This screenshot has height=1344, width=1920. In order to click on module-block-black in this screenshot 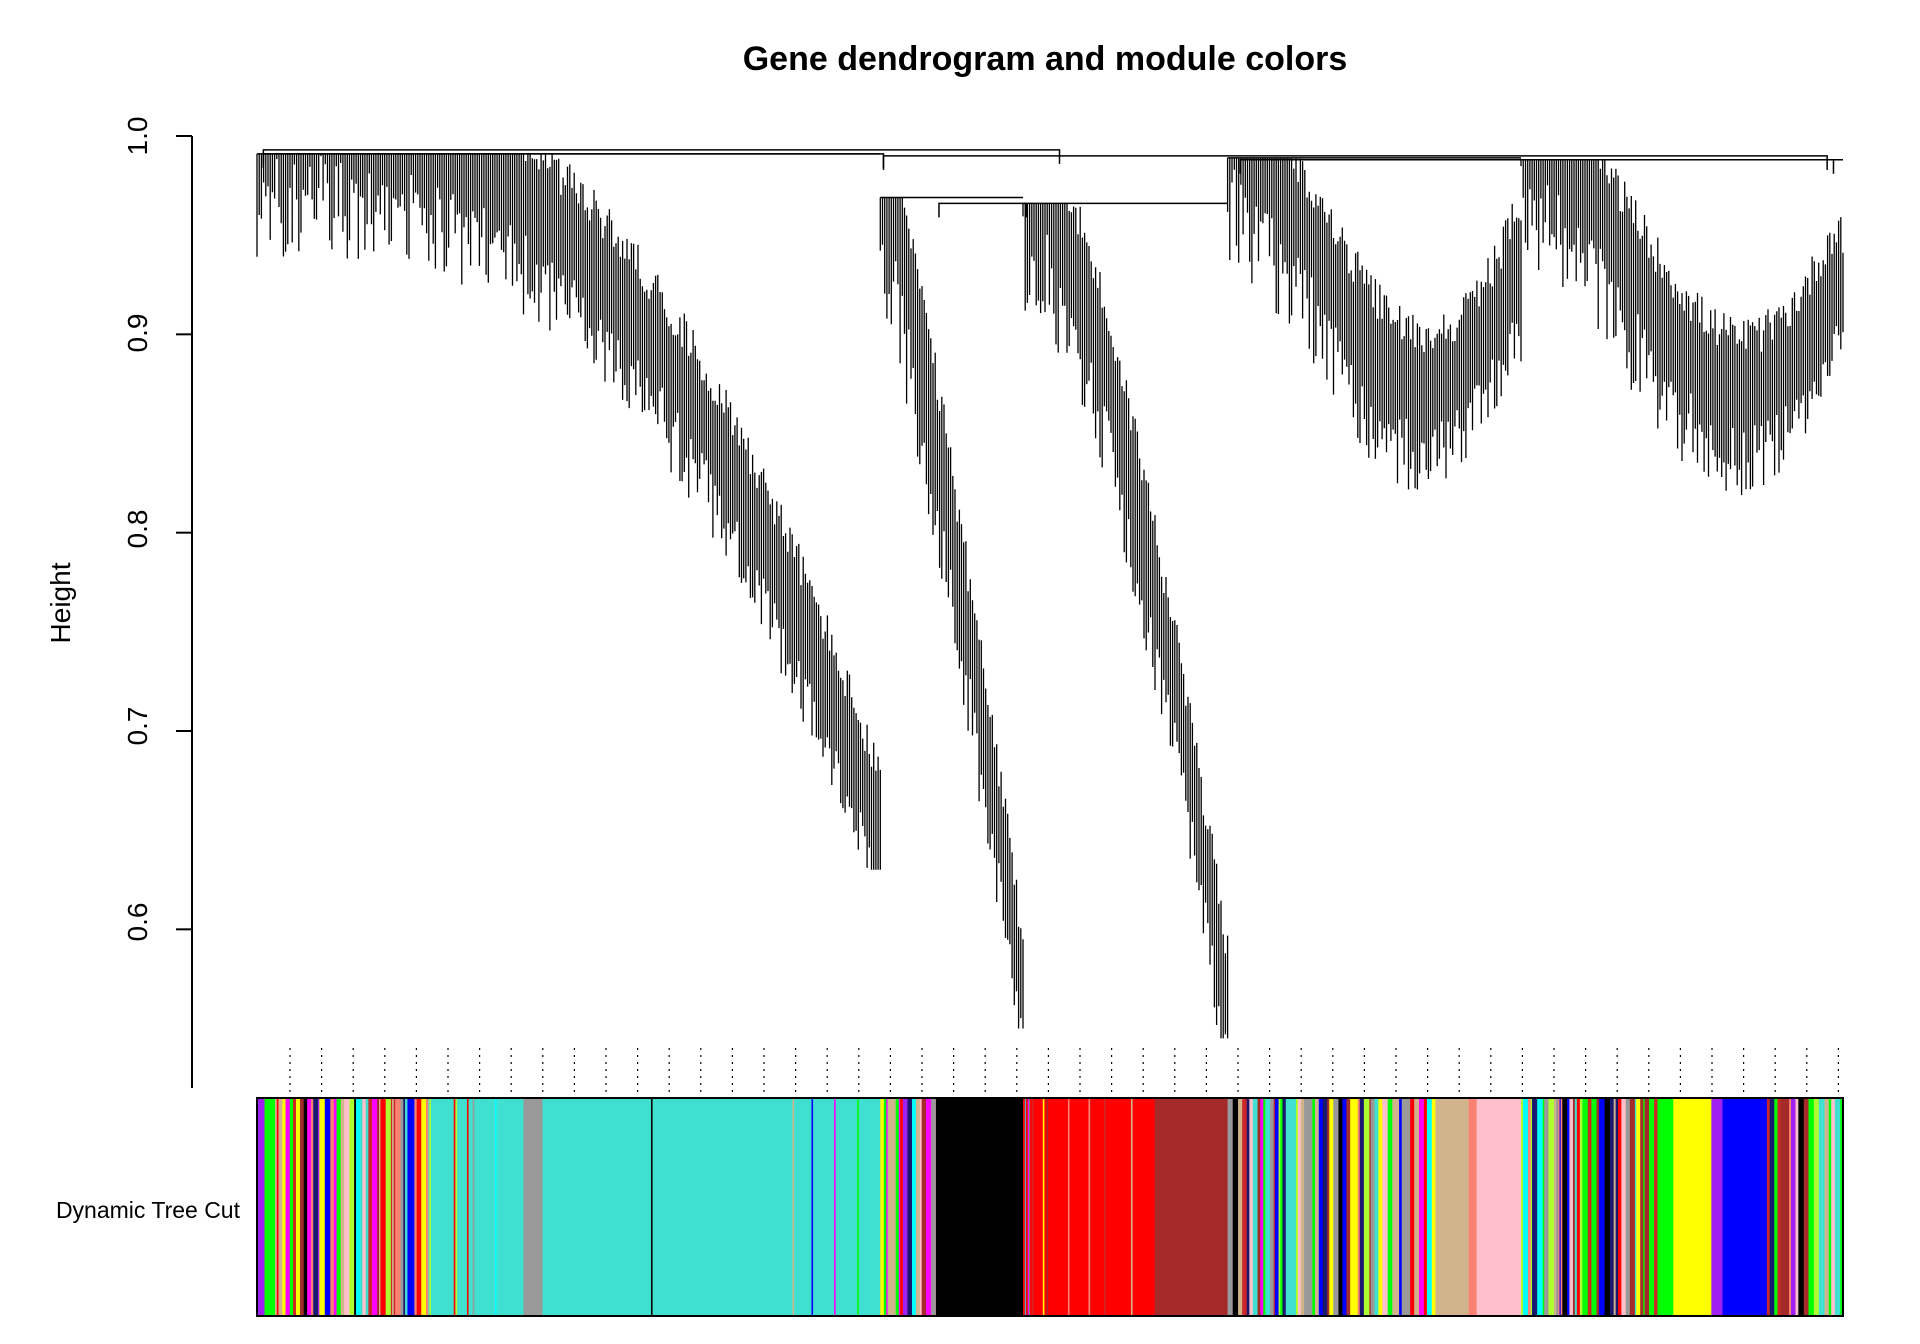, I will do `click(979, 1207)`.